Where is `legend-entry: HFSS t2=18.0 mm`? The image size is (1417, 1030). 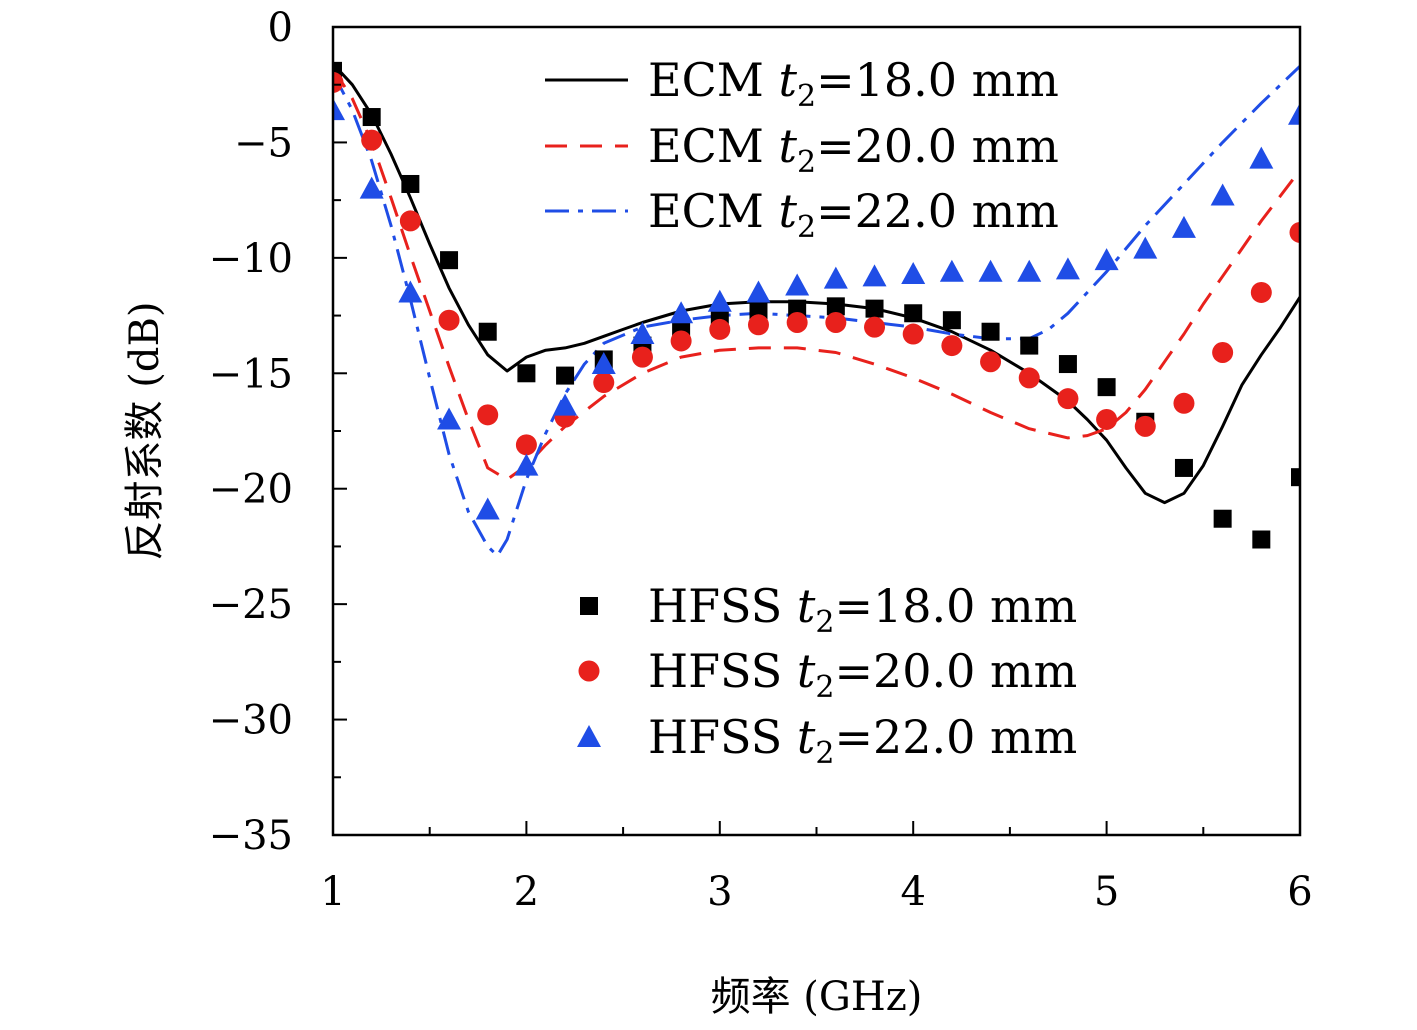
legend-entry: HFSS t2=18.0 mm is located at coordinates (828, 609).